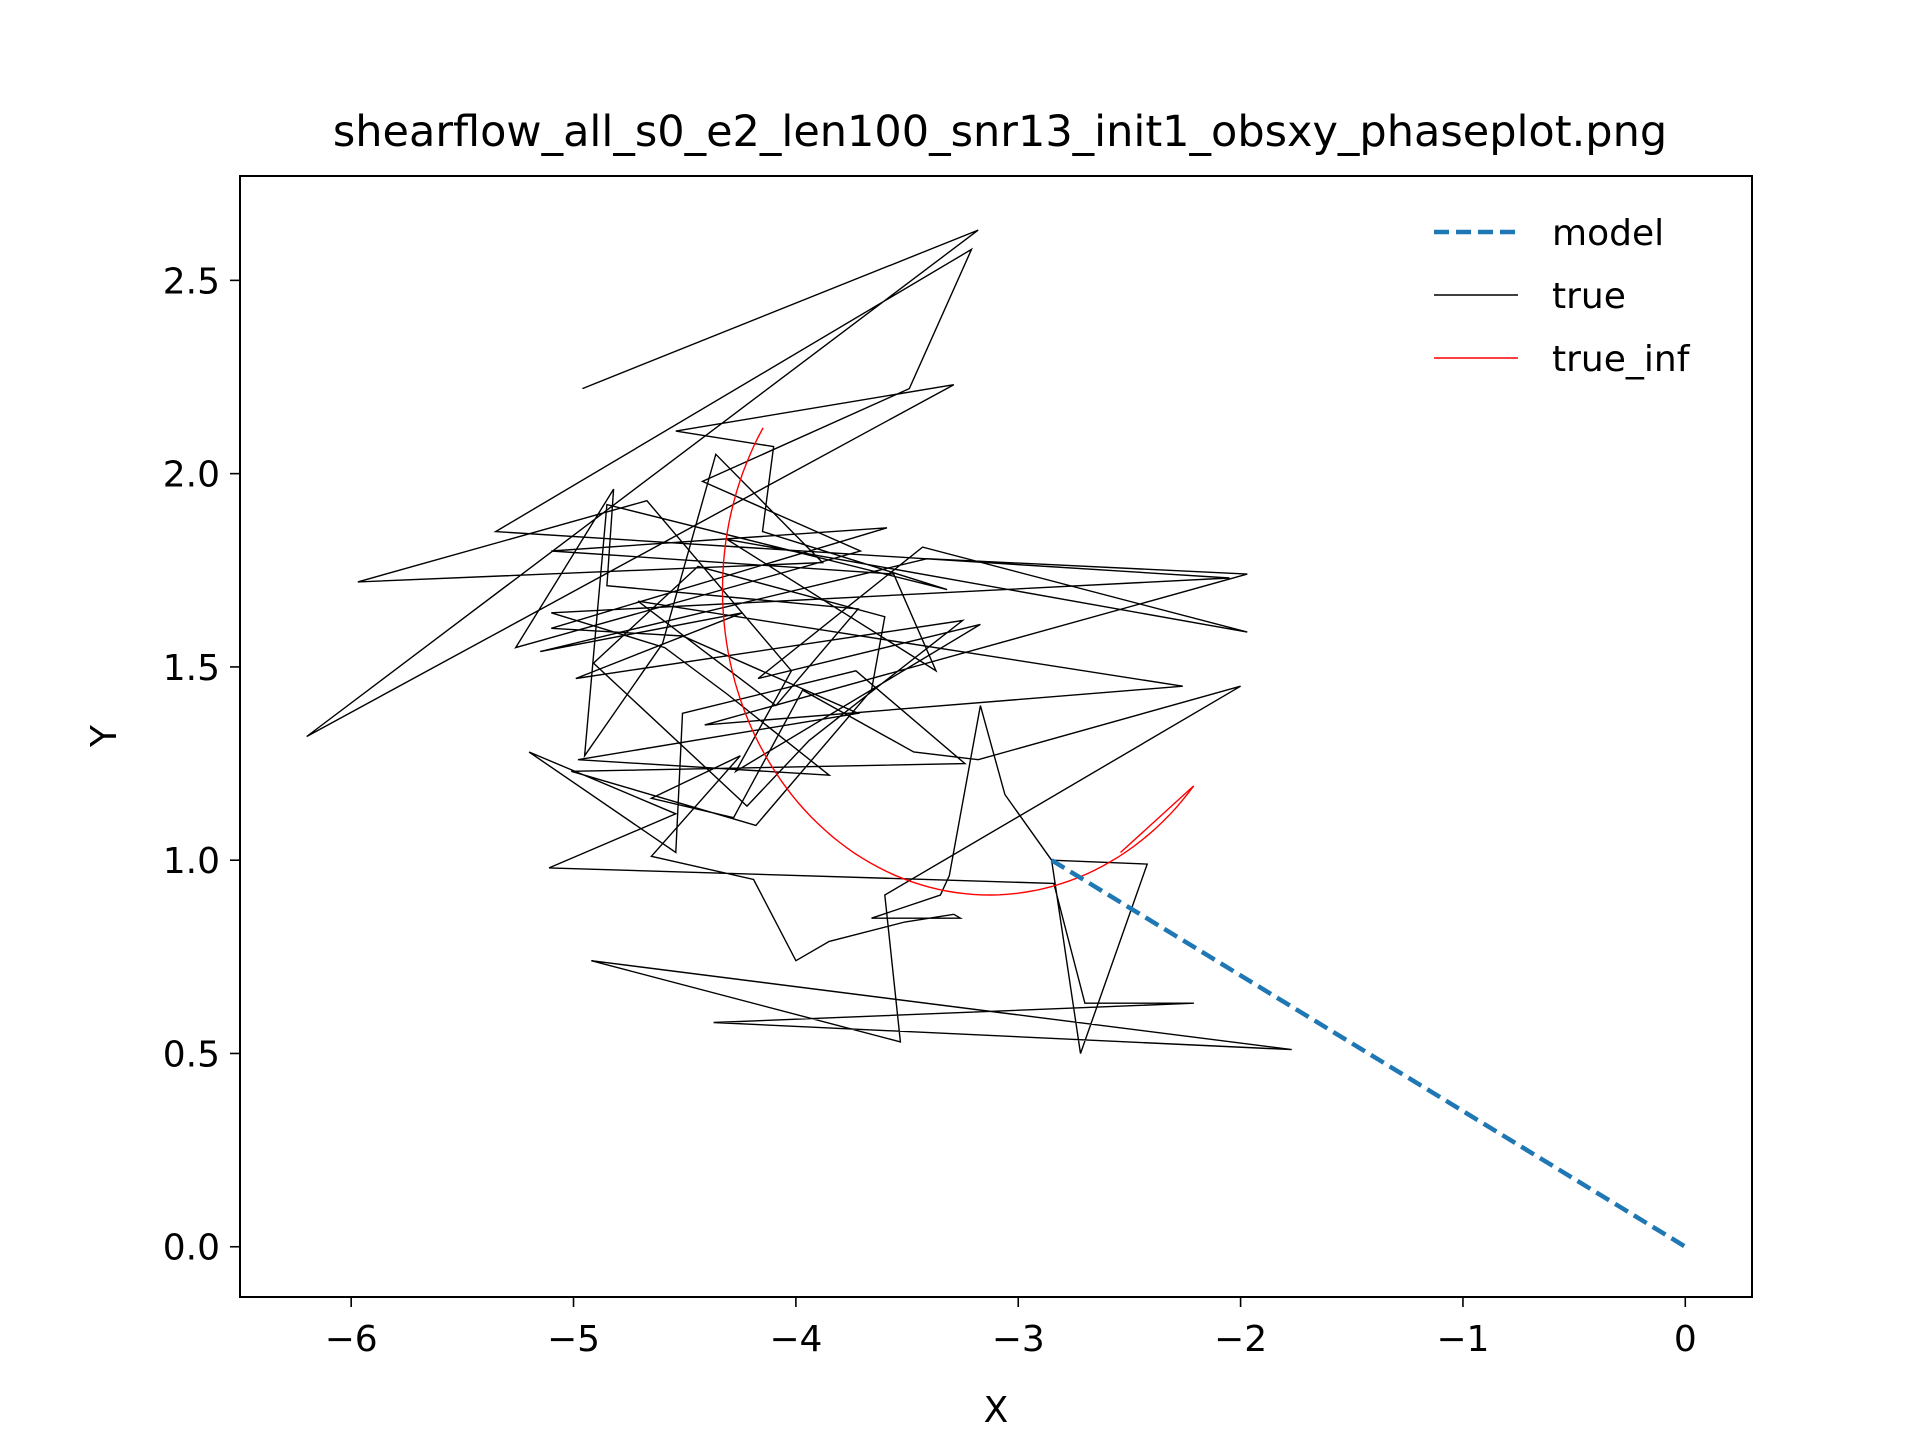 The height and width of the screenshot is (1440, 1920). What do you see at coordinates (201, 765) in the screenshot?
I see `y-axis: 0.0 0.5 1.0 1.5 2.0 2.5` at bounding box center [201, 765].